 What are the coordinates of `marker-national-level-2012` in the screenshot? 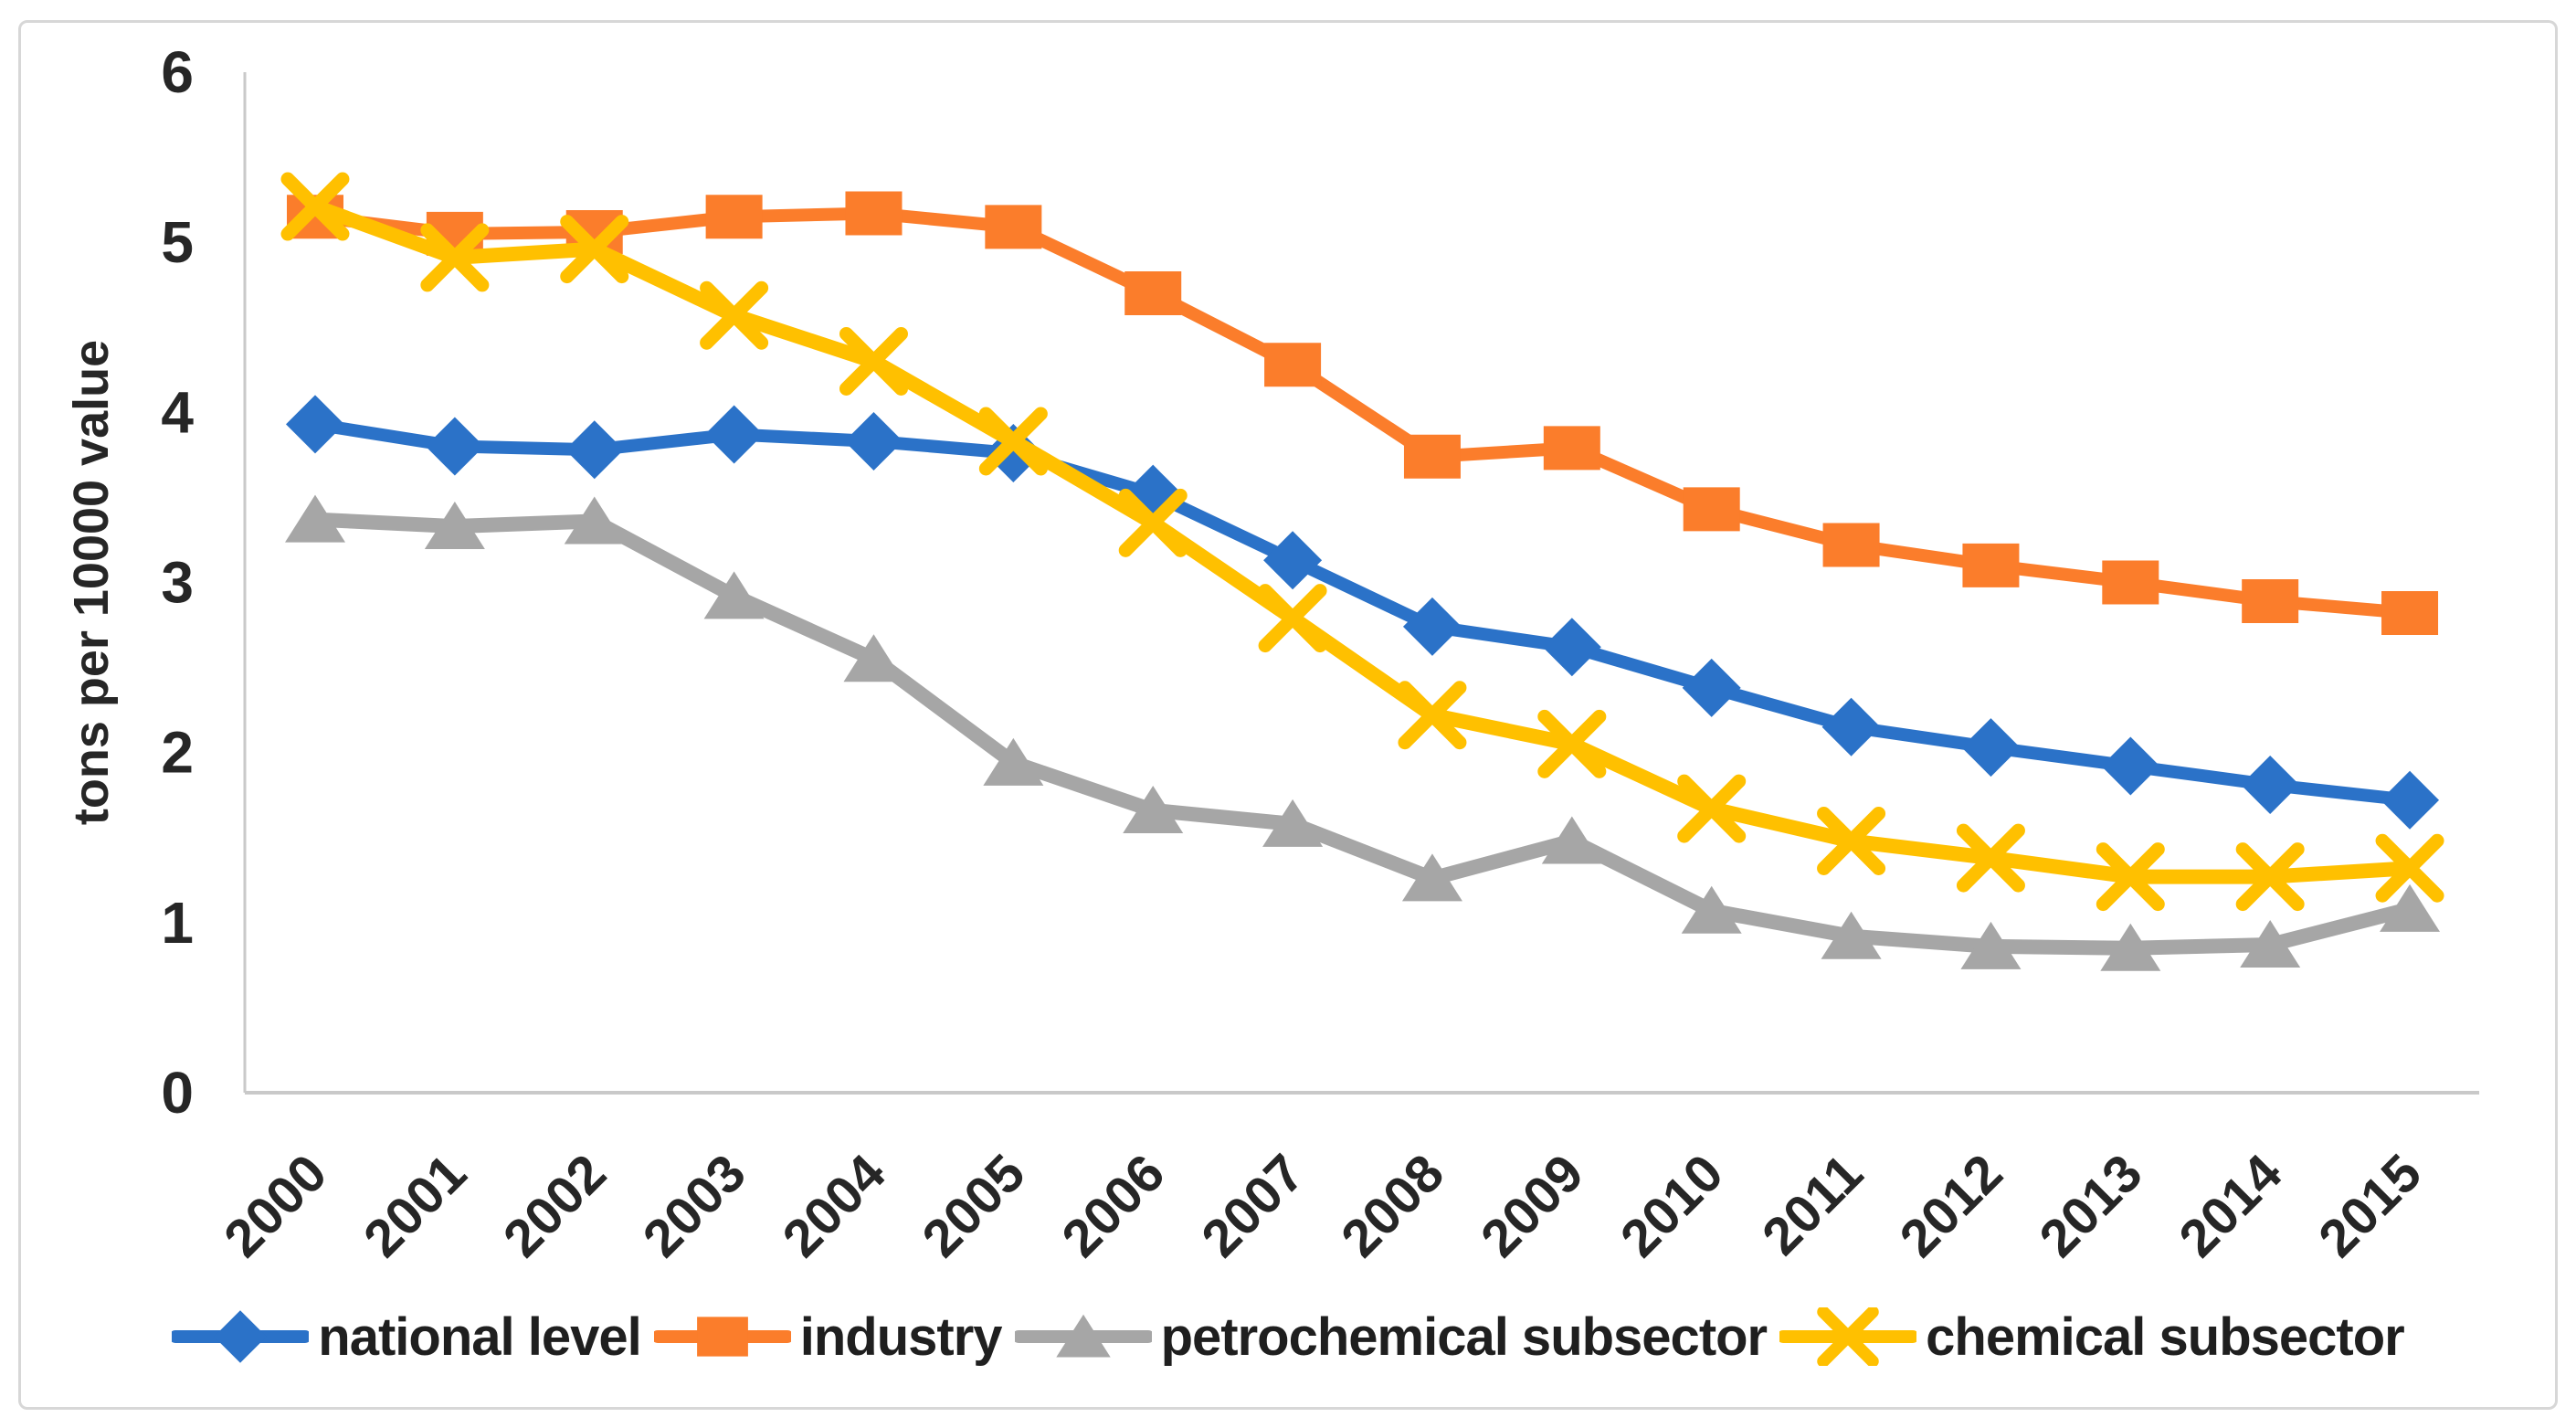 It's located at (1991, 748).